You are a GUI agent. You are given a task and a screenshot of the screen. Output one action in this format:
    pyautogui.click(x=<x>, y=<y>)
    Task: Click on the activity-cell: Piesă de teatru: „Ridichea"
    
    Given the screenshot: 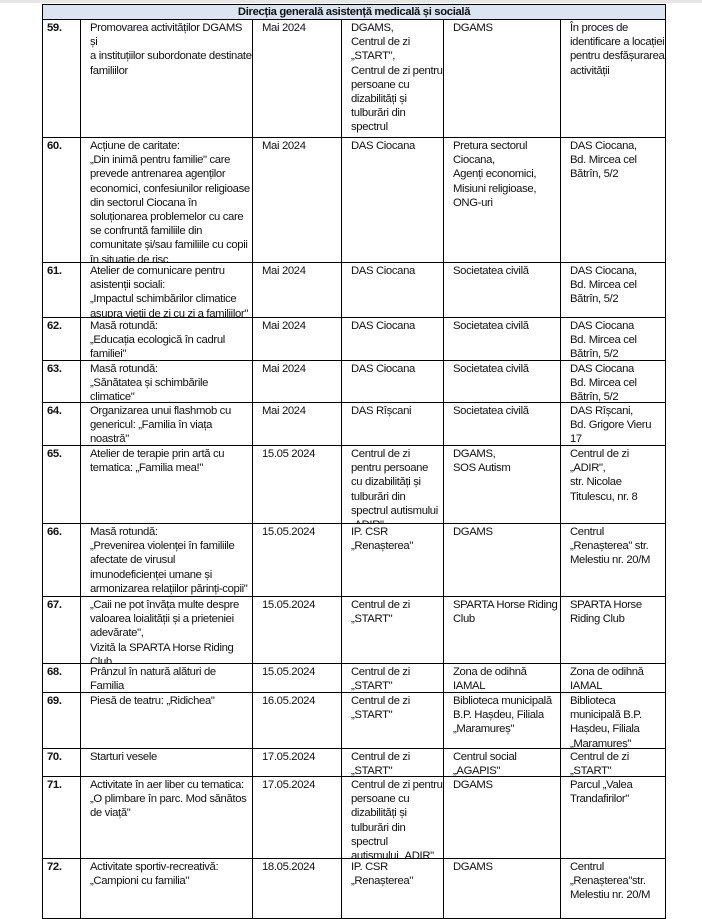 What is the action you would take?
    pyautogui.click(x=166, y=720)
    